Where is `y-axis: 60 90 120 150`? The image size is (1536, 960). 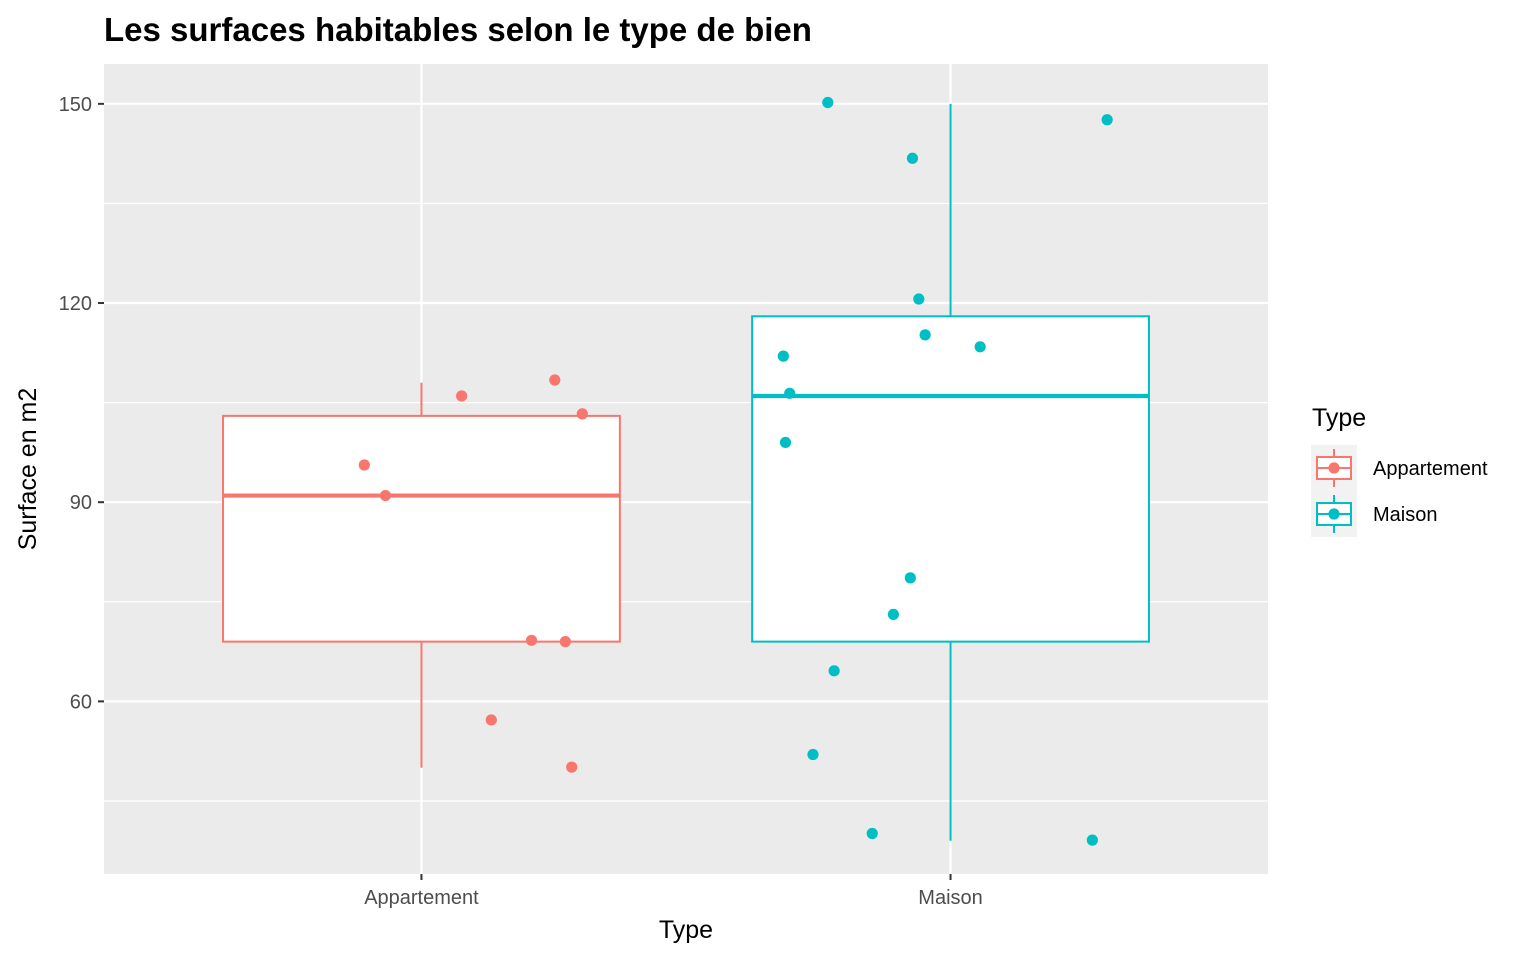 y-axis: 60 90 120 150 is located at coordinates (81, 403).